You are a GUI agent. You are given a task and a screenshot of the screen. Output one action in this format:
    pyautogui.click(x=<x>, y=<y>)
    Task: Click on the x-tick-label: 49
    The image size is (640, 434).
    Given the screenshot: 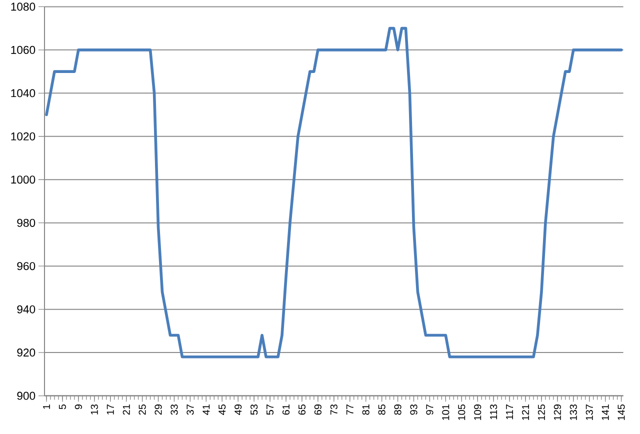 What is the action you would take?
    pyautogui.click(x=238, y=409)
    